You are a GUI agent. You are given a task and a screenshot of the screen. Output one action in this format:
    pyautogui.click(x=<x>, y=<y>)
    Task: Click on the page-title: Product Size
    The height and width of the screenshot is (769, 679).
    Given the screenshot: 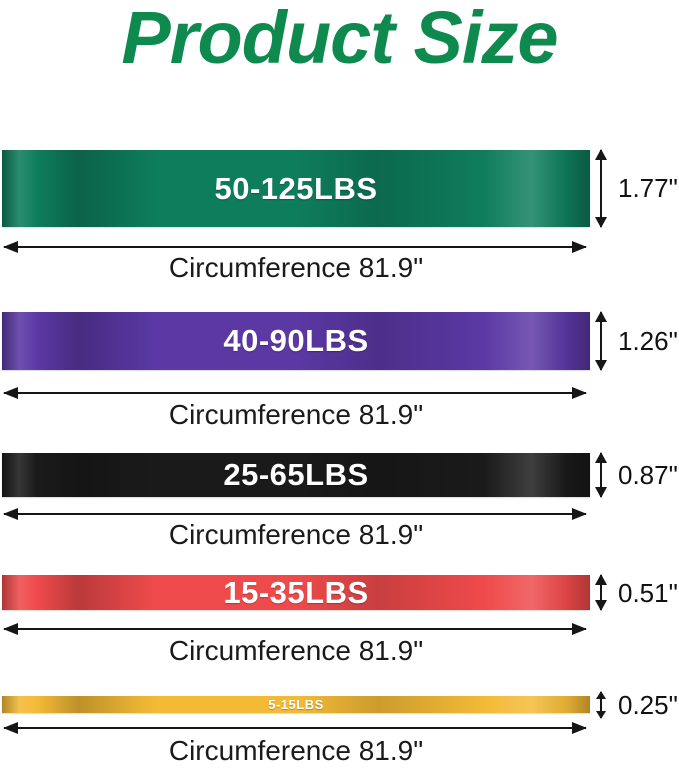 What is the action you would take?
    pyautogui.click(x=339, y=39)
    